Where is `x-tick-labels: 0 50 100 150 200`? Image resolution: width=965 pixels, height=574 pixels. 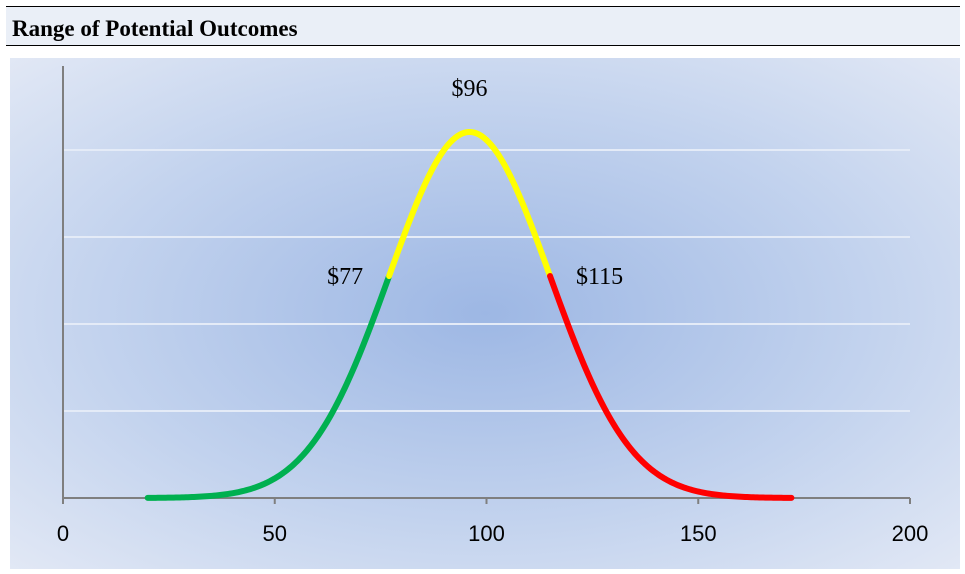 x-tick-labels: 0 50 100 150 200 is located at coordinates (492, 533).